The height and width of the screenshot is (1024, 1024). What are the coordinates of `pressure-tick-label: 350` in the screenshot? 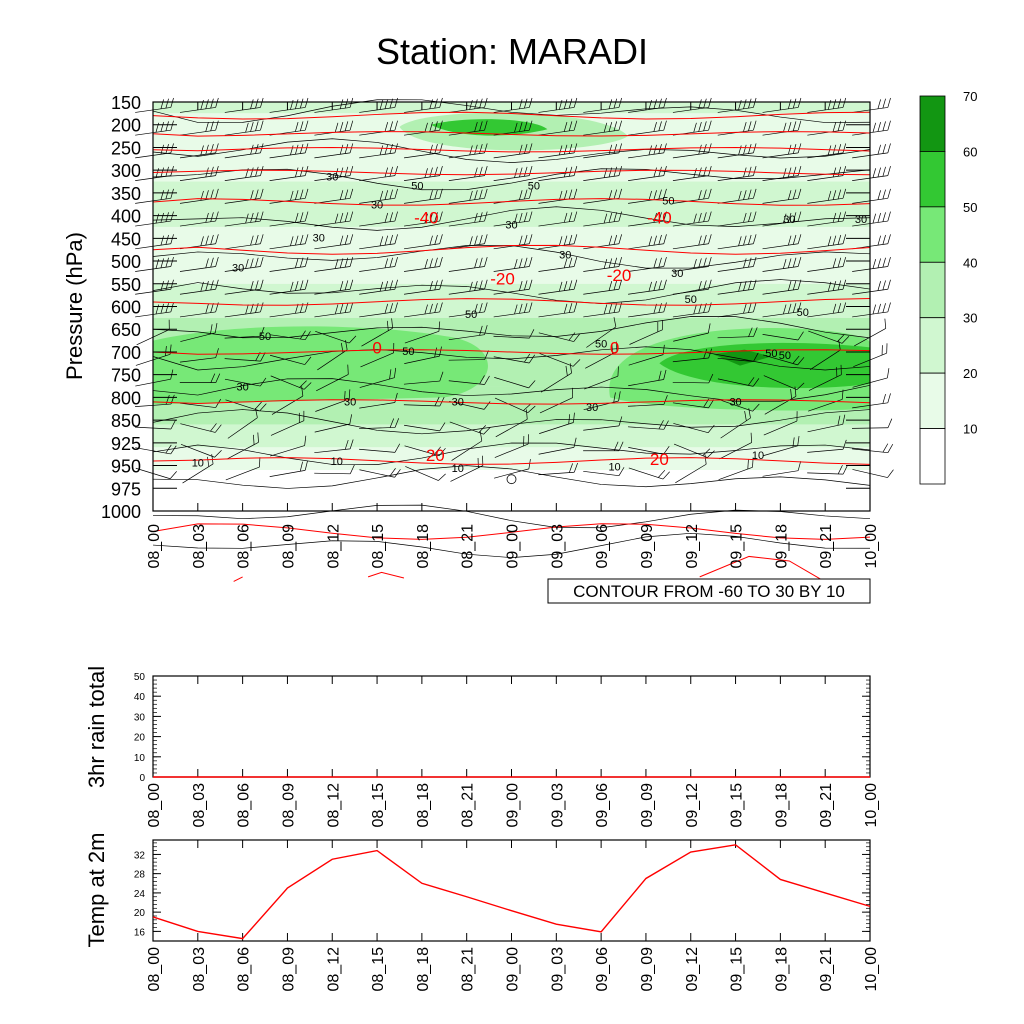 It's located at (126, 194).